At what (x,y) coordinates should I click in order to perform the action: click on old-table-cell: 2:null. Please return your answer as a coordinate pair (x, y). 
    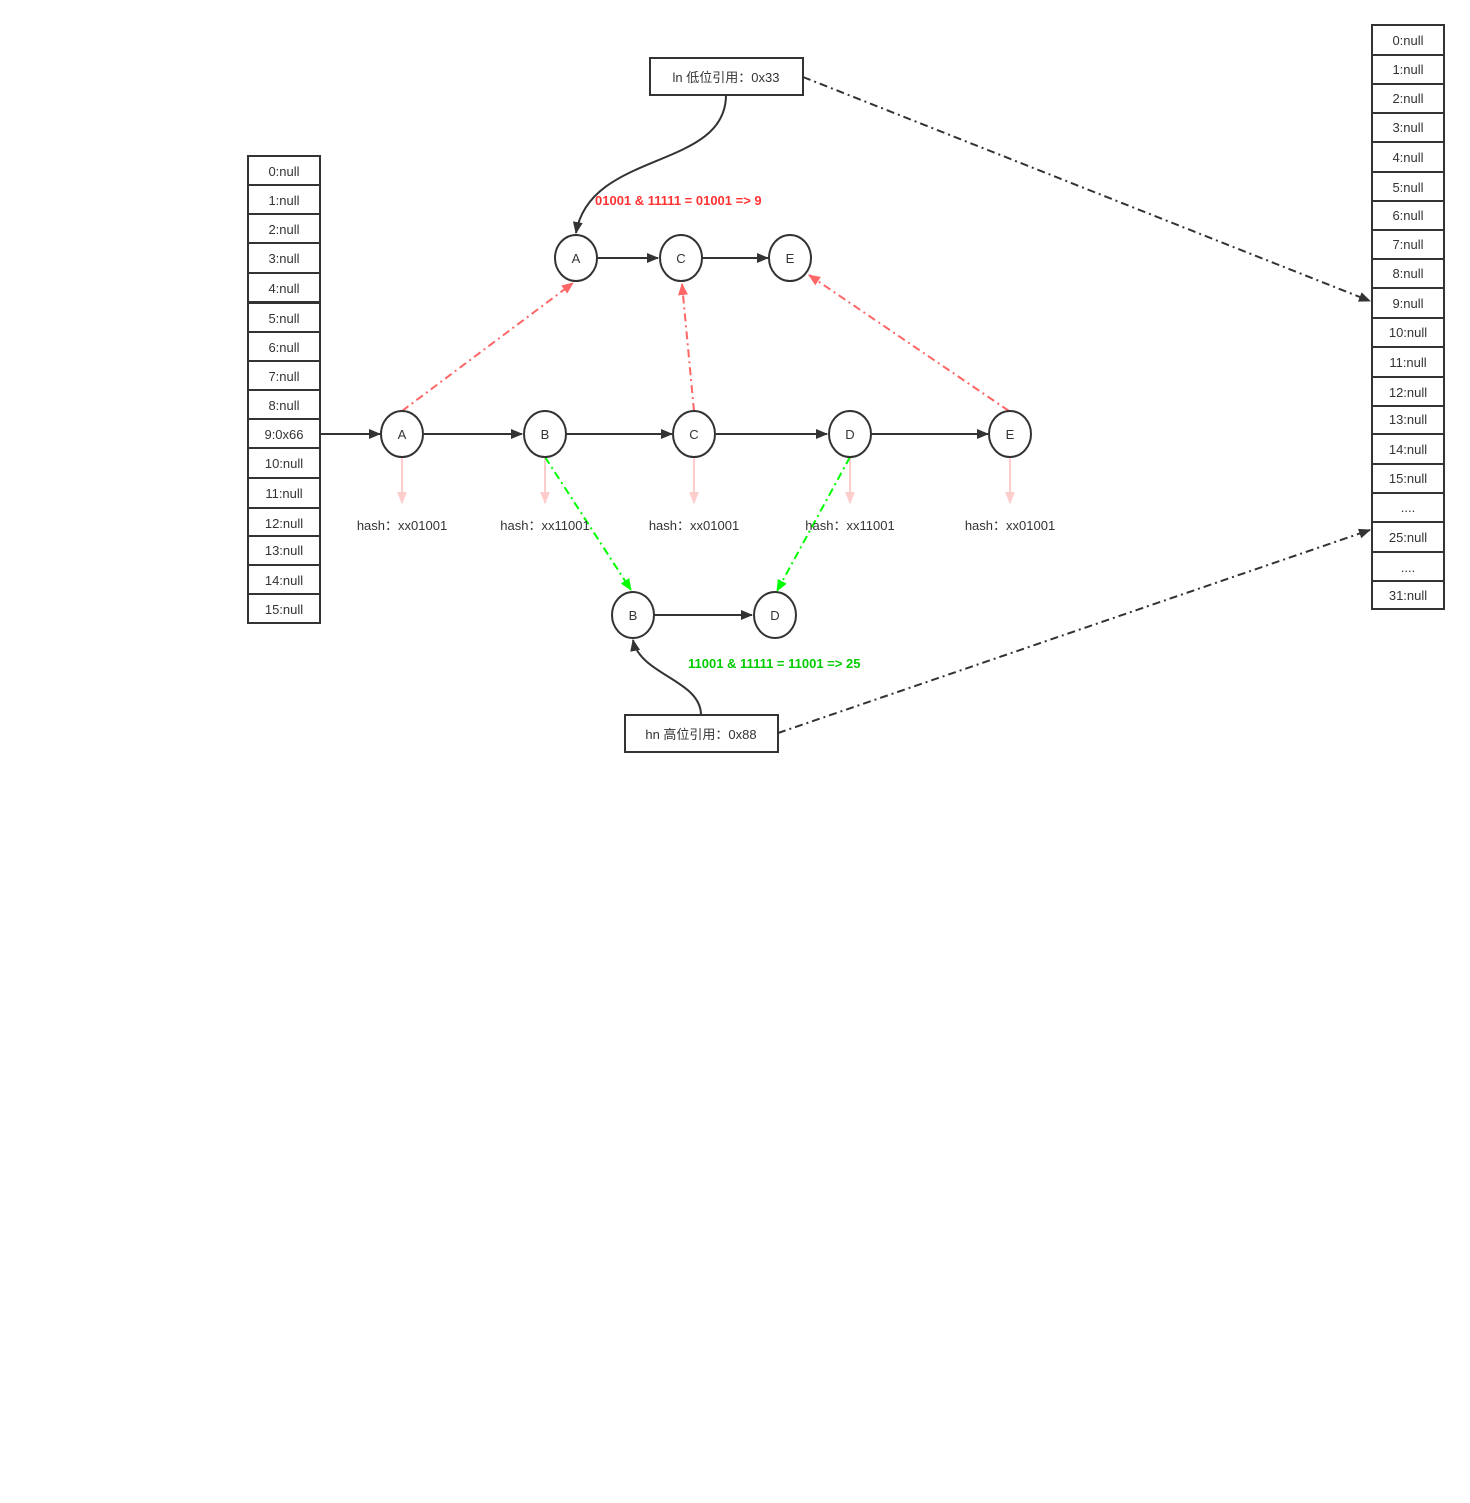
    Looking at the image, I should click on (284, 228).